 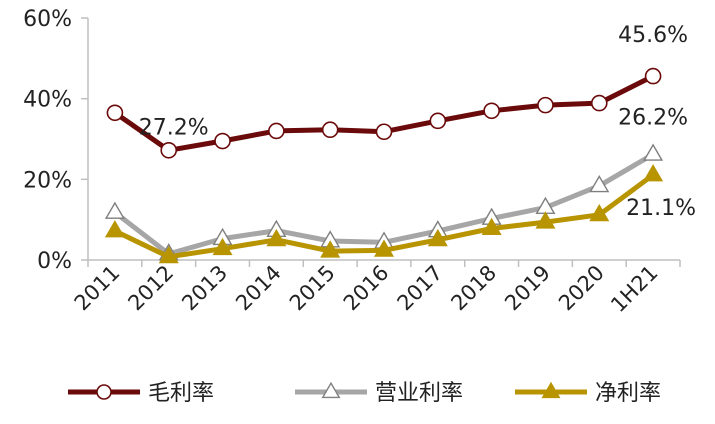 What do you see at coordinates (181, 393) in the screenshot?
I see `legend-label: 毛利率` at bounding box center [181, 393].